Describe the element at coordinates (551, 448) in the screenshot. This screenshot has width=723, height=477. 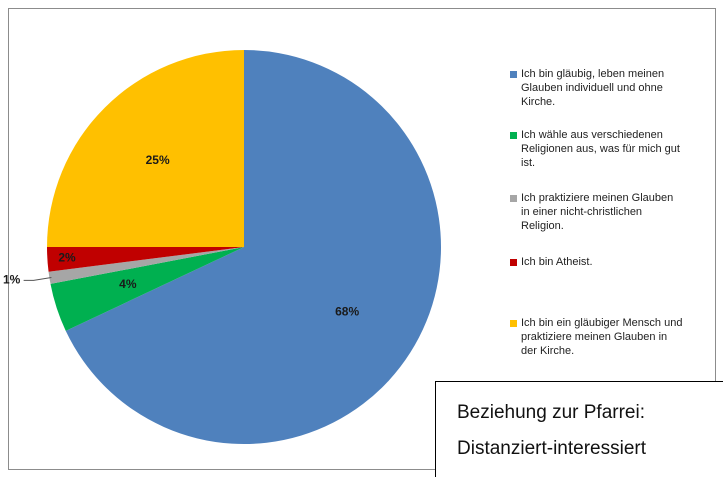
I see `info-box-line: Distanziert-interessiert` at that location.